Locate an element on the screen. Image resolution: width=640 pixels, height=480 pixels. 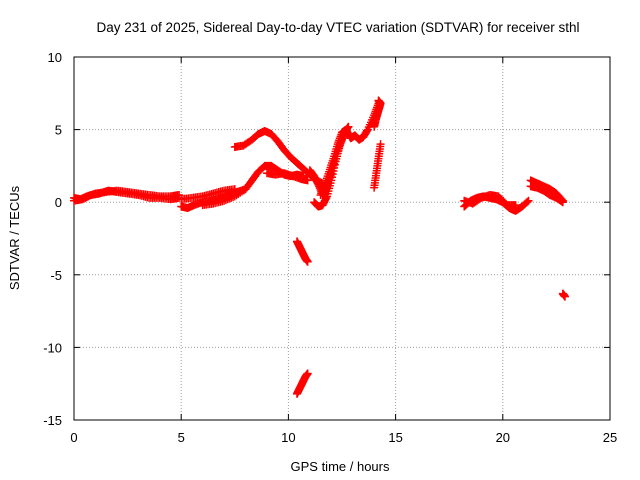
x-tick-label: 10 is located at coordinates (288, 437).